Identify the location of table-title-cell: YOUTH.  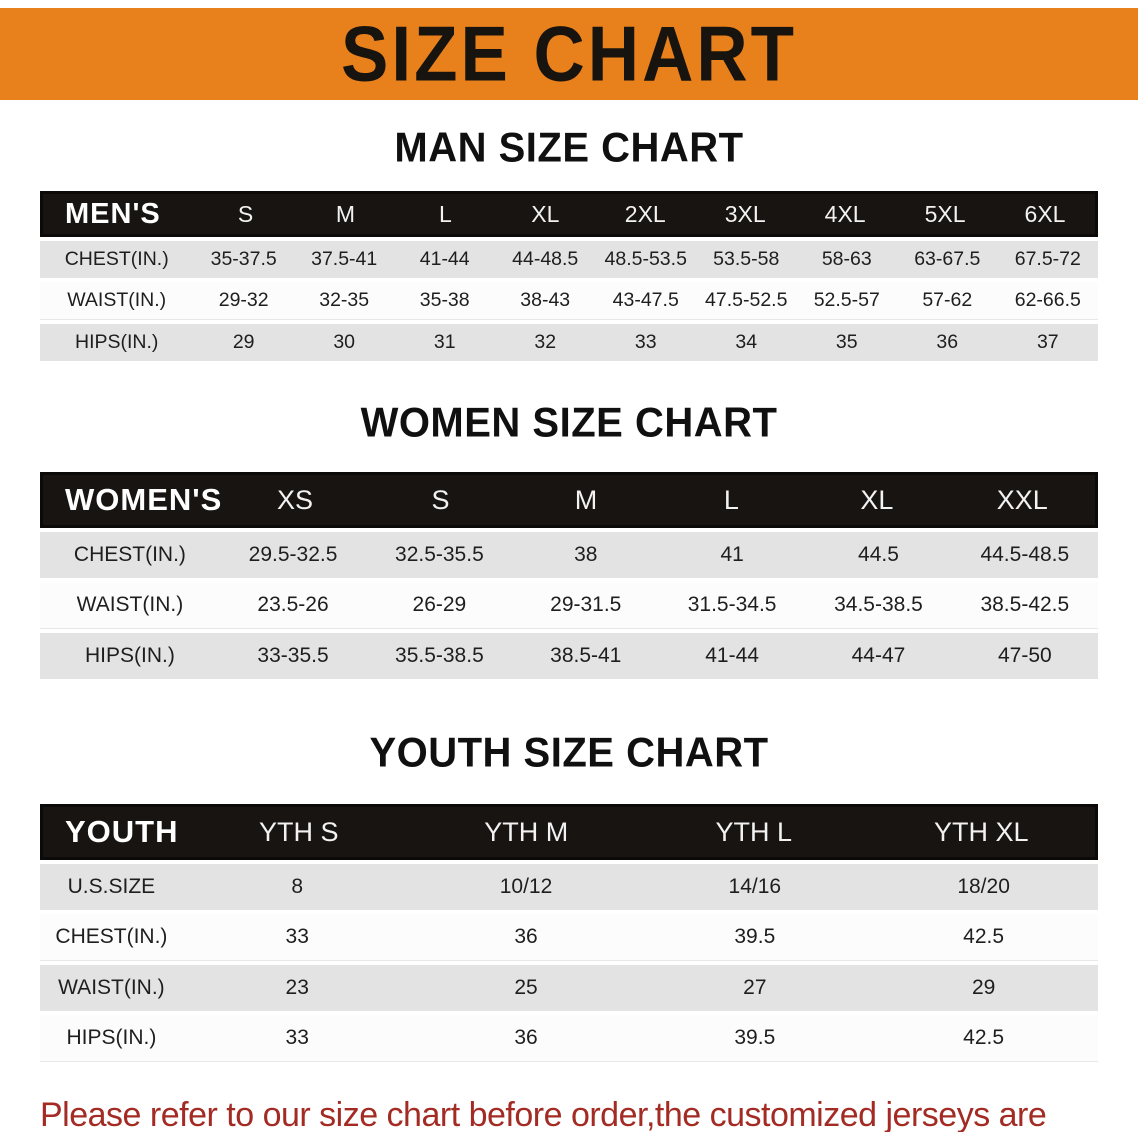
(122, 831).